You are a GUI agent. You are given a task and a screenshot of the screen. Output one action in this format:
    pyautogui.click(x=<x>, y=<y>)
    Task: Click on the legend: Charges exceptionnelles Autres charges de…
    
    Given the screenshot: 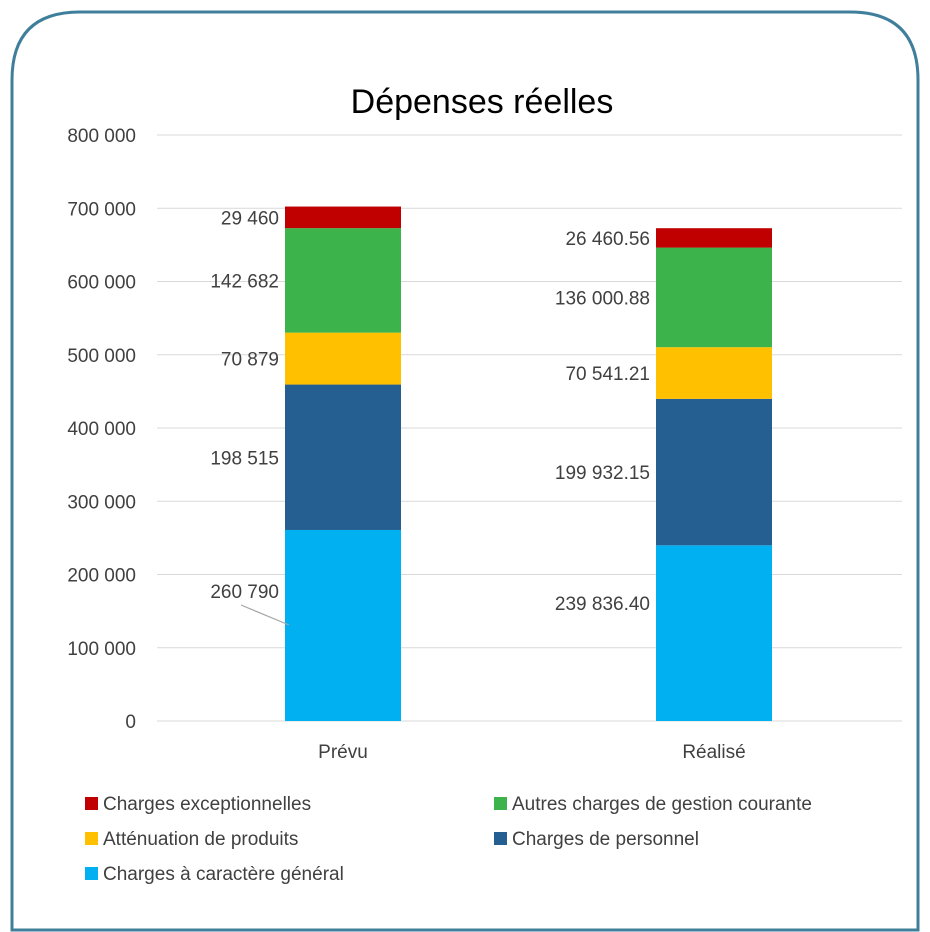 What is the action you would take?
    pyautogui.click(x=448, y=839)
    